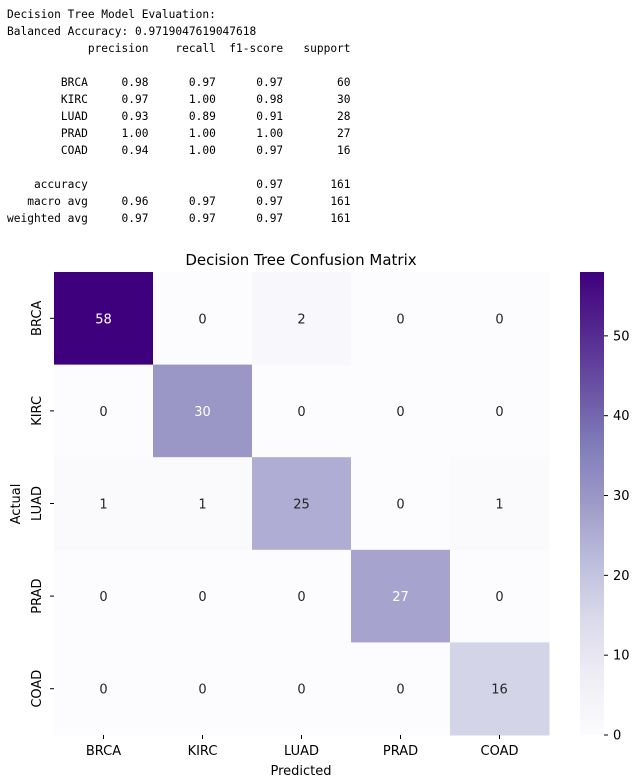 The image size is (641, 784). I want to click on y-tick-label: BRCA, so click(37, 318).